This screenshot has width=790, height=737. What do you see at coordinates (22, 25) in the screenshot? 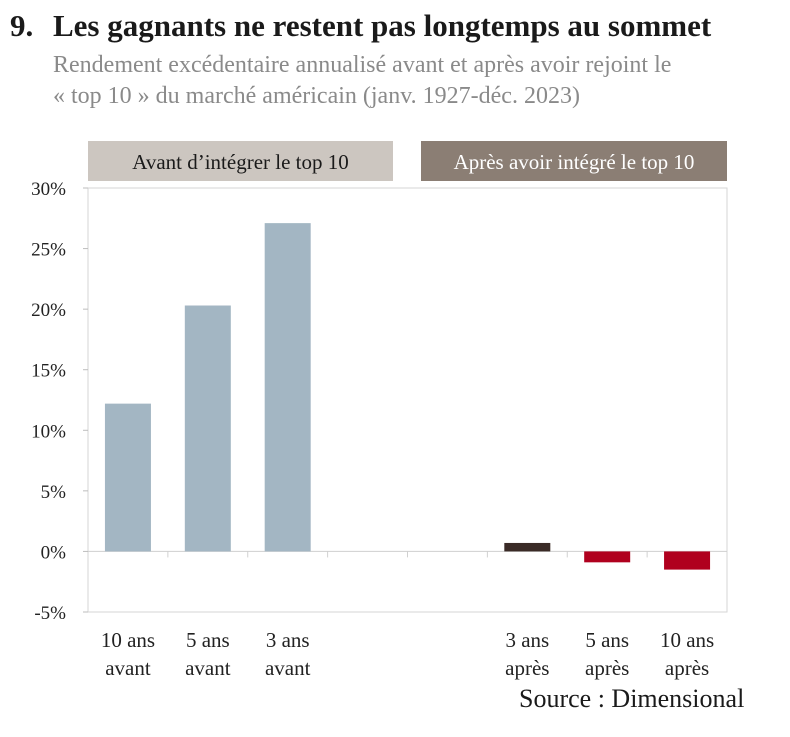
I see `figure-number: 9.` at bounding box center [22, 25].